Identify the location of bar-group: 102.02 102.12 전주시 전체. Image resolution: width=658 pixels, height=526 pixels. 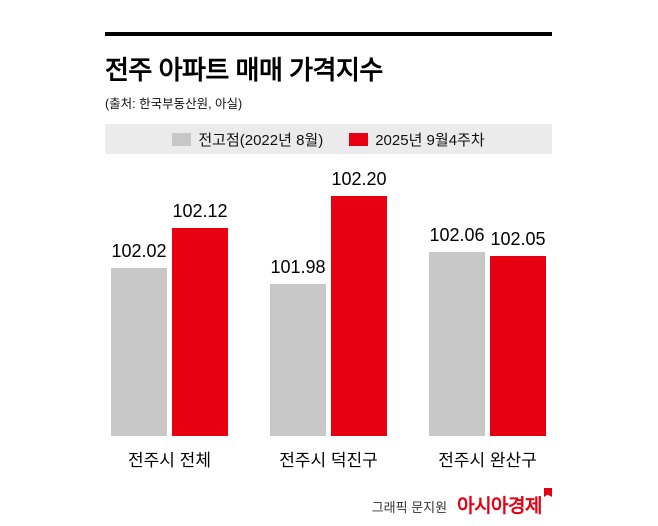
(169, 319).